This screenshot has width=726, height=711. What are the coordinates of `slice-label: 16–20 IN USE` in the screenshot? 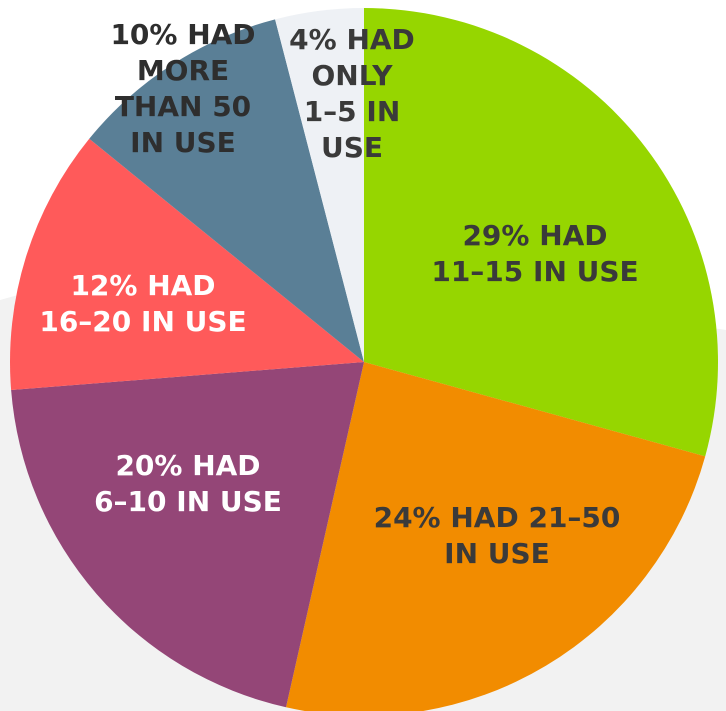 It's located at (142, 321).